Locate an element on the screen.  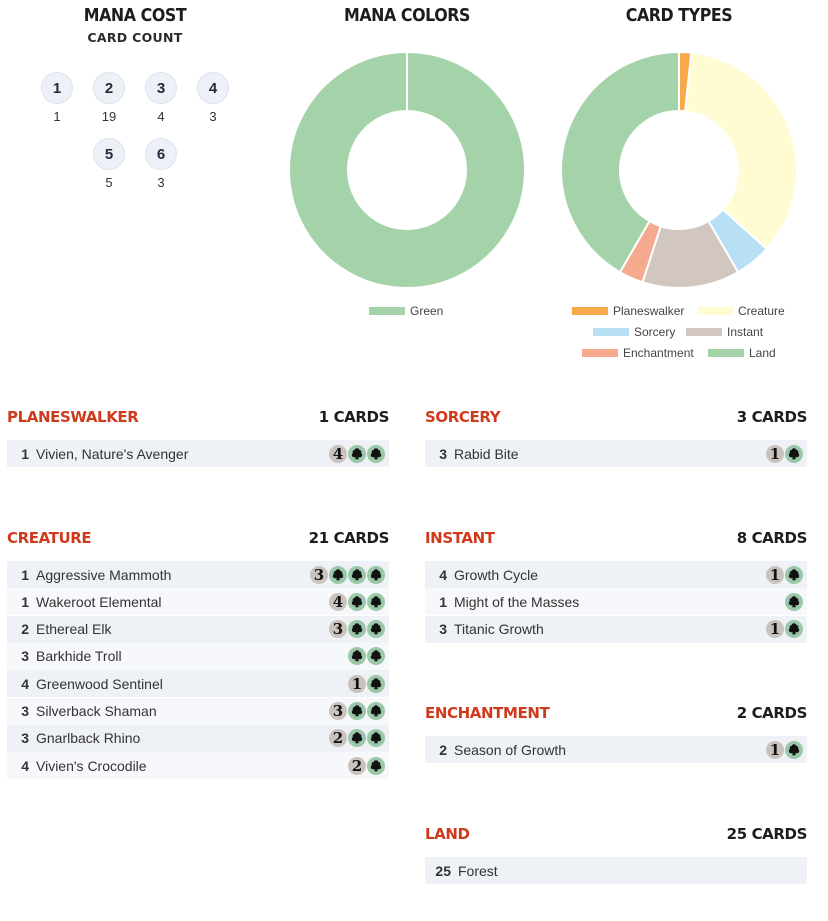
legend-label: Enchantment is located at coordinates (658, 353).